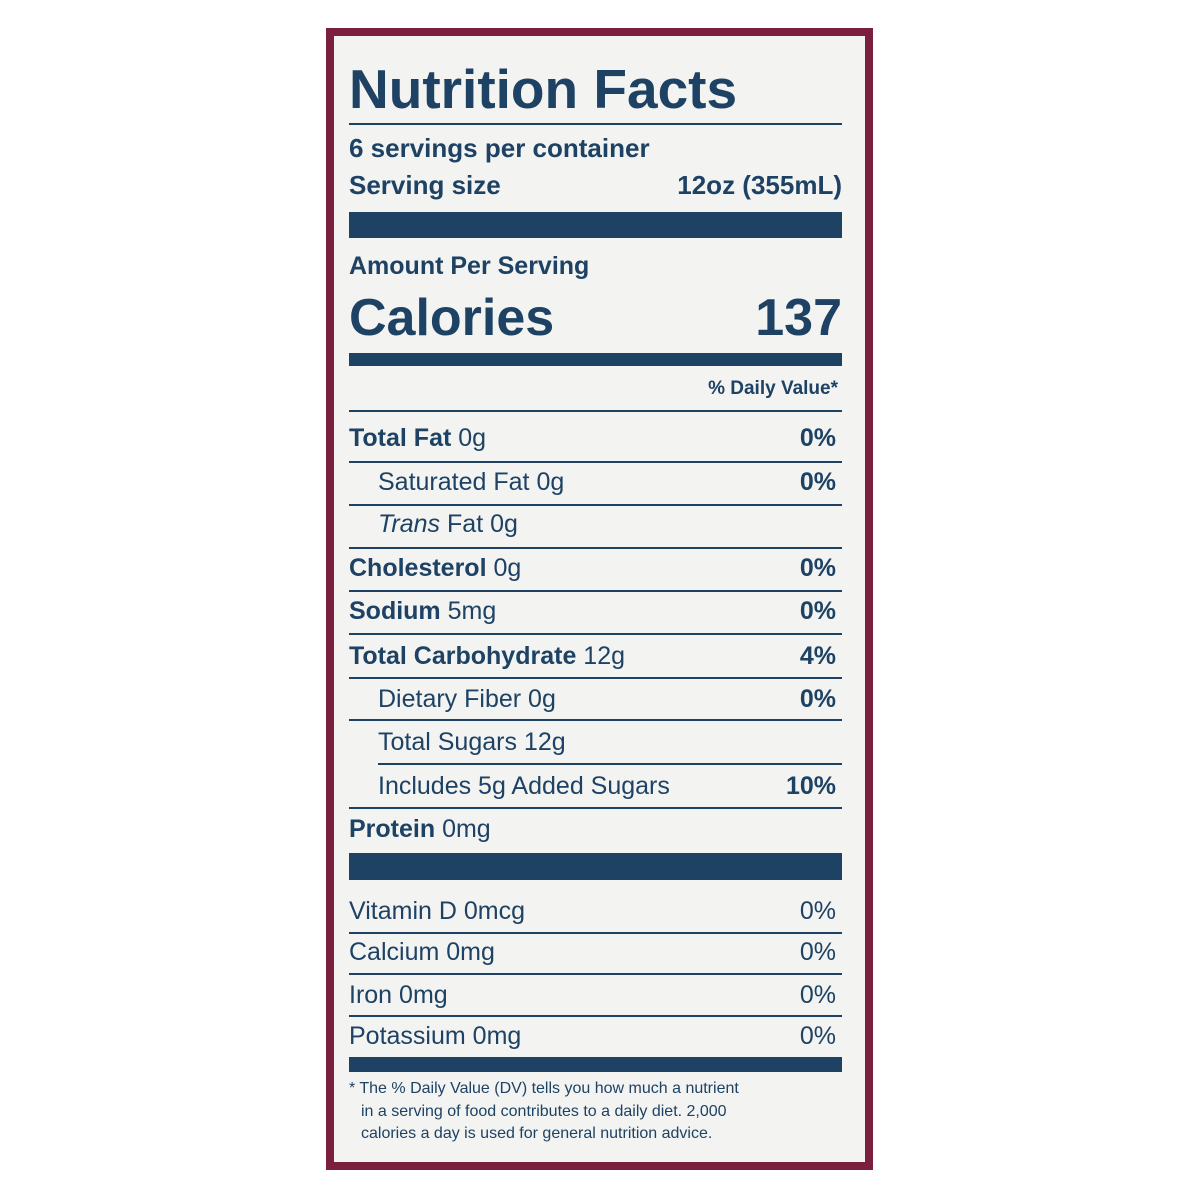 Image resolution: width=1200 pixels, height=1200 pixels. I want to click on nutrient-name: Total Carbohydrate, so click(463, 656).